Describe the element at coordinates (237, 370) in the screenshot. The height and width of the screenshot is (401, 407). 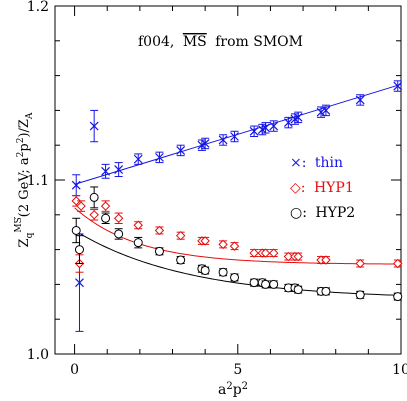
I see `x-tick-label: 5` at that location.